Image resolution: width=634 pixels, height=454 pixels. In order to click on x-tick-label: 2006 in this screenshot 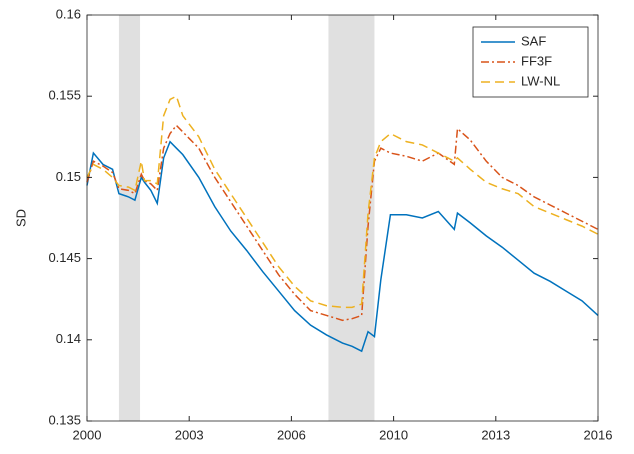, I will do `click(291, 434)`.